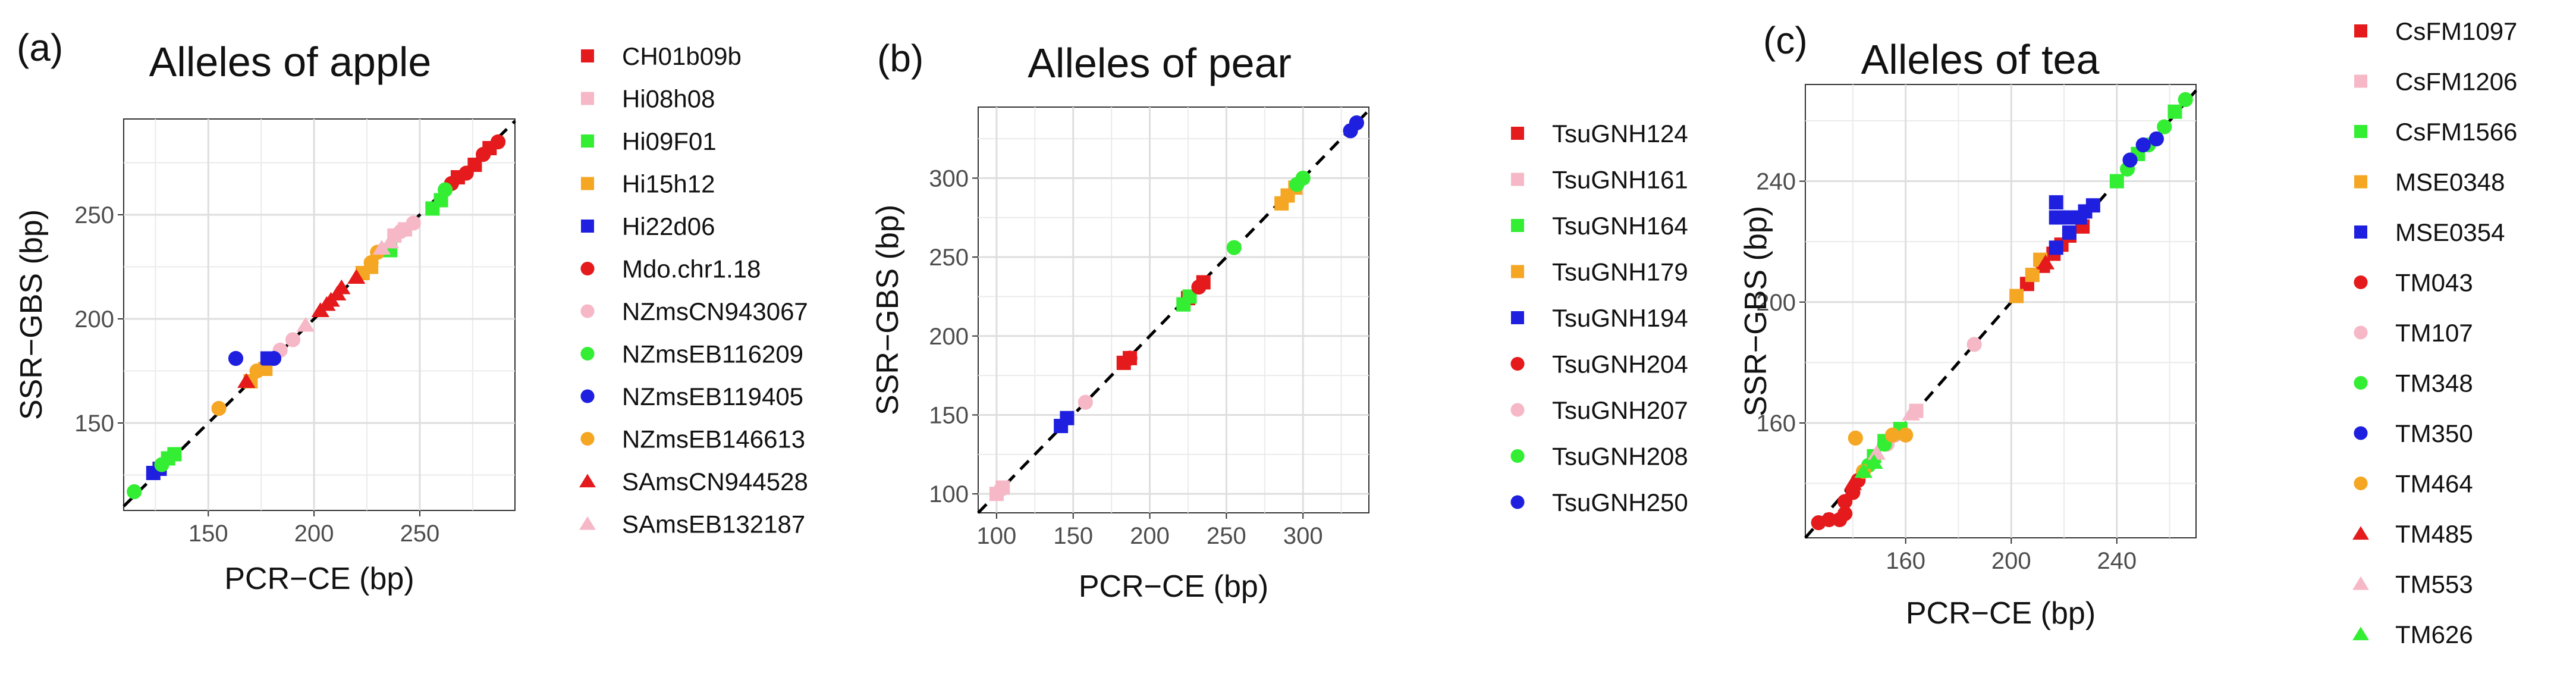 This screenshot has height=680, width=2576. I want to click on legend-label: MSE0354, so click(2450, 232).